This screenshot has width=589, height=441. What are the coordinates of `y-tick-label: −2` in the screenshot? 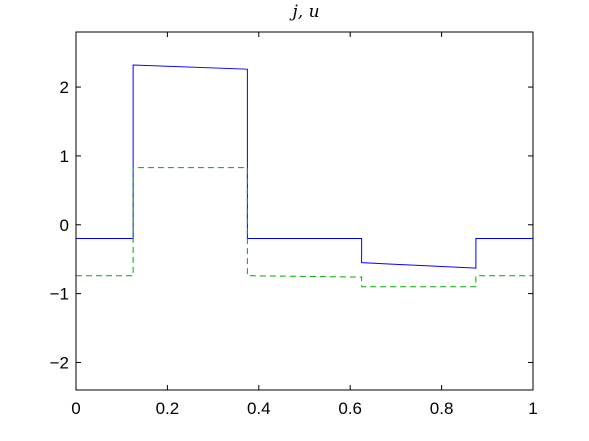 It's located at (59, 362).